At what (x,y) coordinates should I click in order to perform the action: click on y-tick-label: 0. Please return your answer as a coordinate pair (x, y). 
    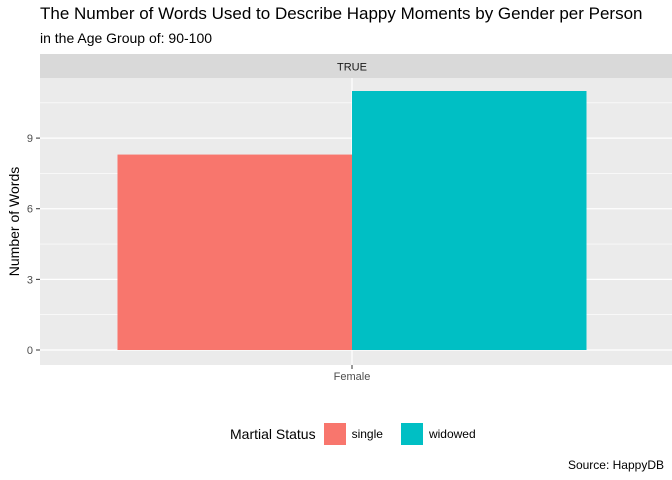
    Looking at the image, I should click on (30, 351).